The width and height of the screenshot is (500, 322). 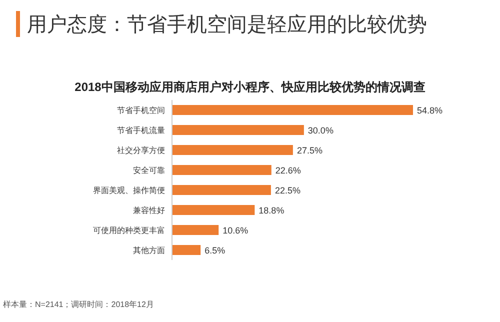 What do you see at coordinates (78, 304) in the screenshot?
I see `text: 样本量：N=2141；调研时间：2018年12月` at bounding box center [78, 304].